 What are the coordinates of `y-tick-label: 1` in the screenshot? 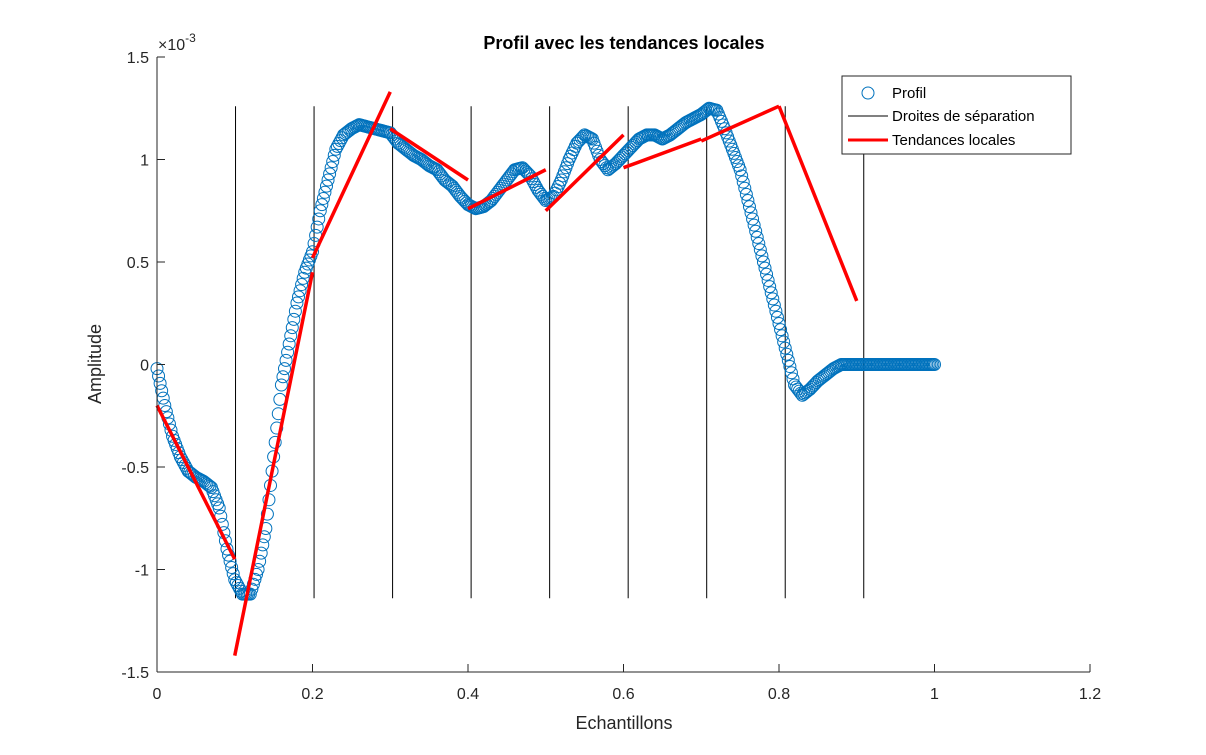 It's located at (144, 161).